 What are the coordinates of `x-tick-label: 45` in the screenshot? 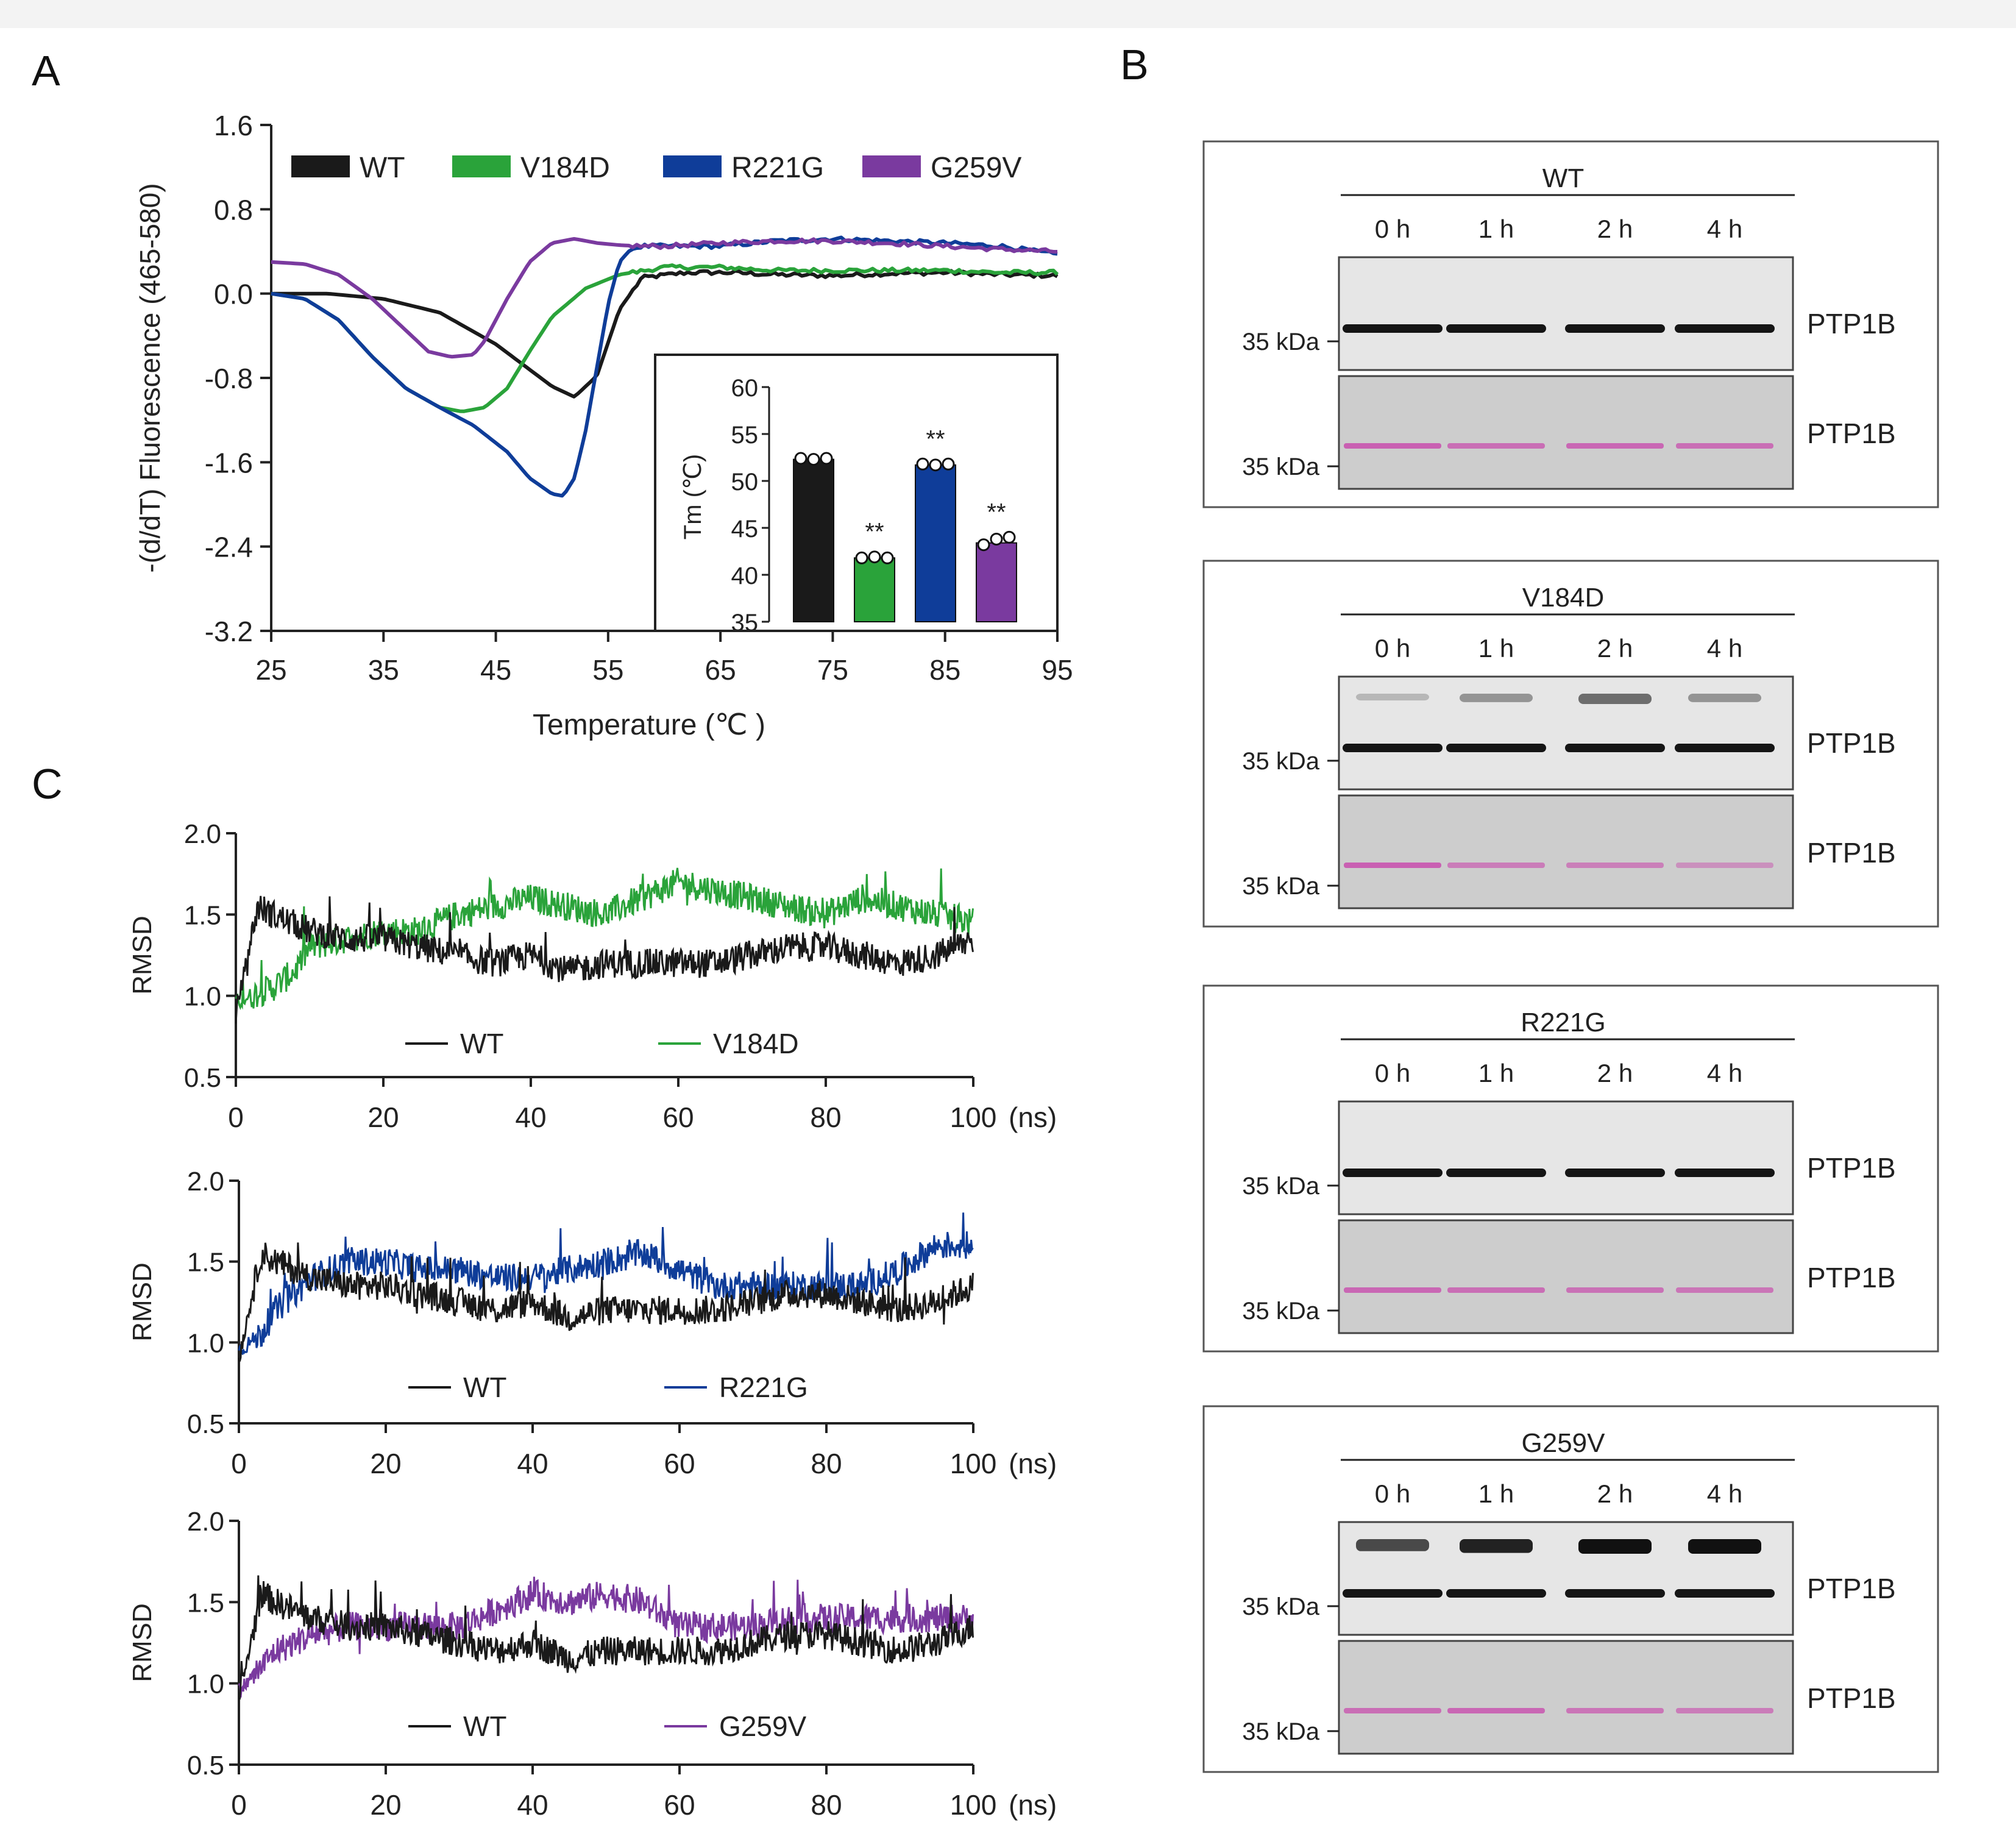 It's located at (495, 670).